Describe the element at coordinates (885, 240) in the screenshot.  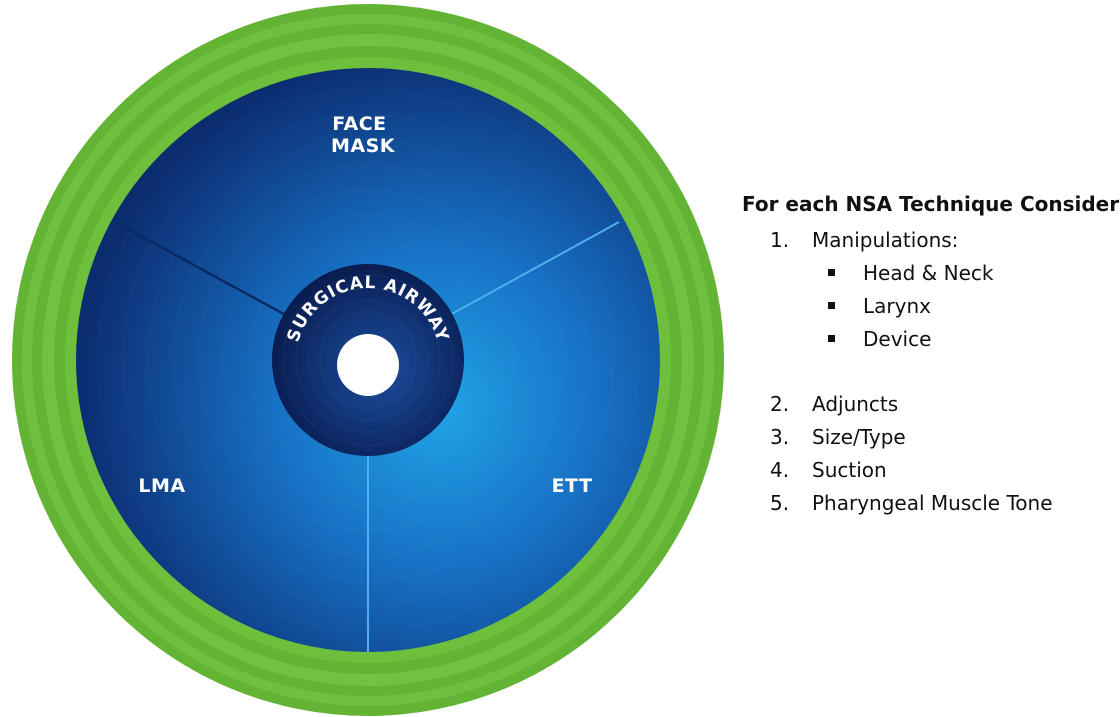
I see `list-item-label: Manipulations:` at that location.